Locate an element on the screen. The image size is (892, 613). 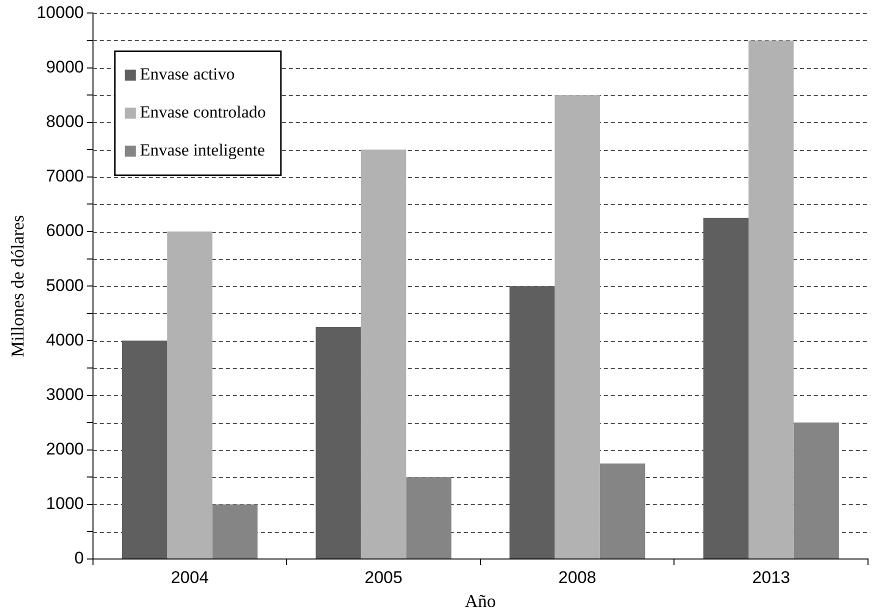
y-tick-label: 8000 is located at coordinates (65, 122).